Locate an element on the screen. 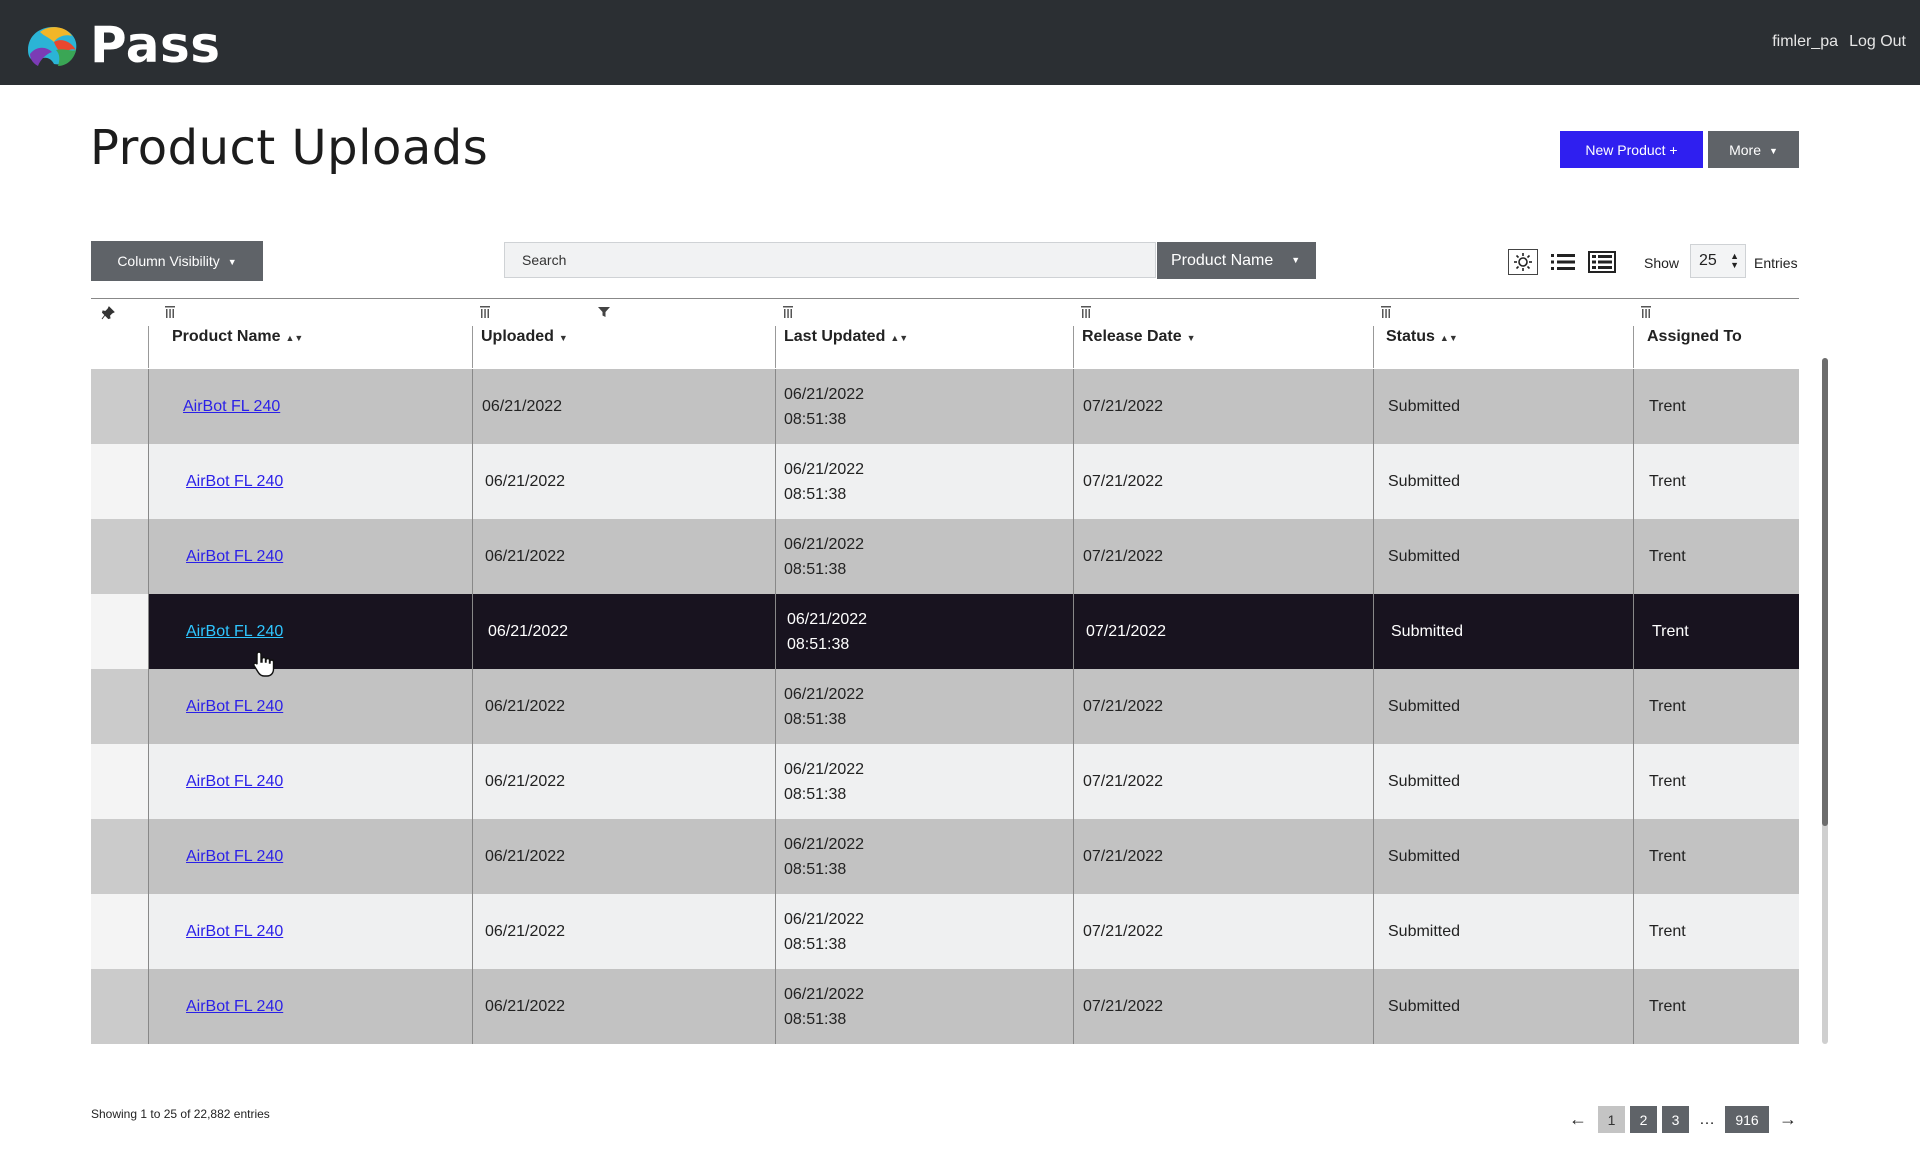  pin-icon is located at coordinates (108, 313).